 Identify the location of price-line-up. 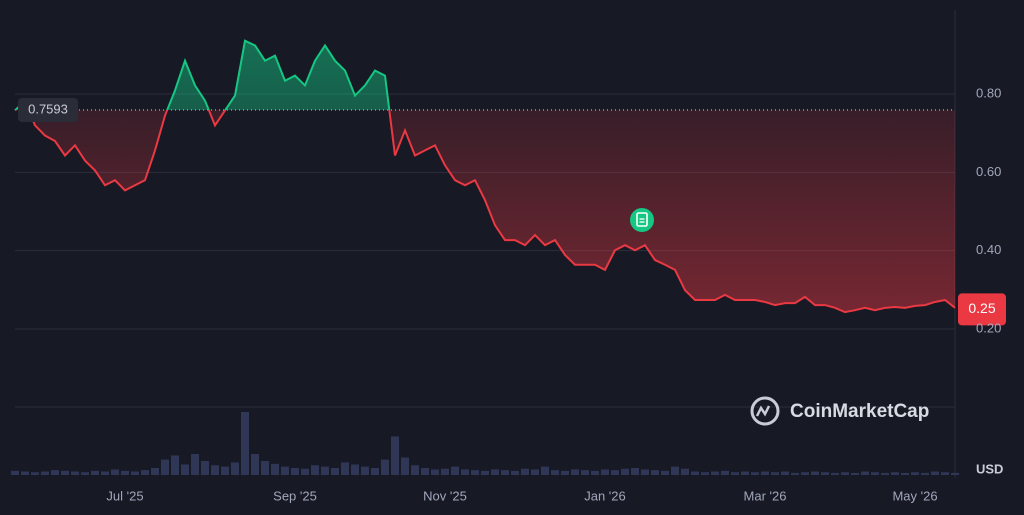
(202, 74).